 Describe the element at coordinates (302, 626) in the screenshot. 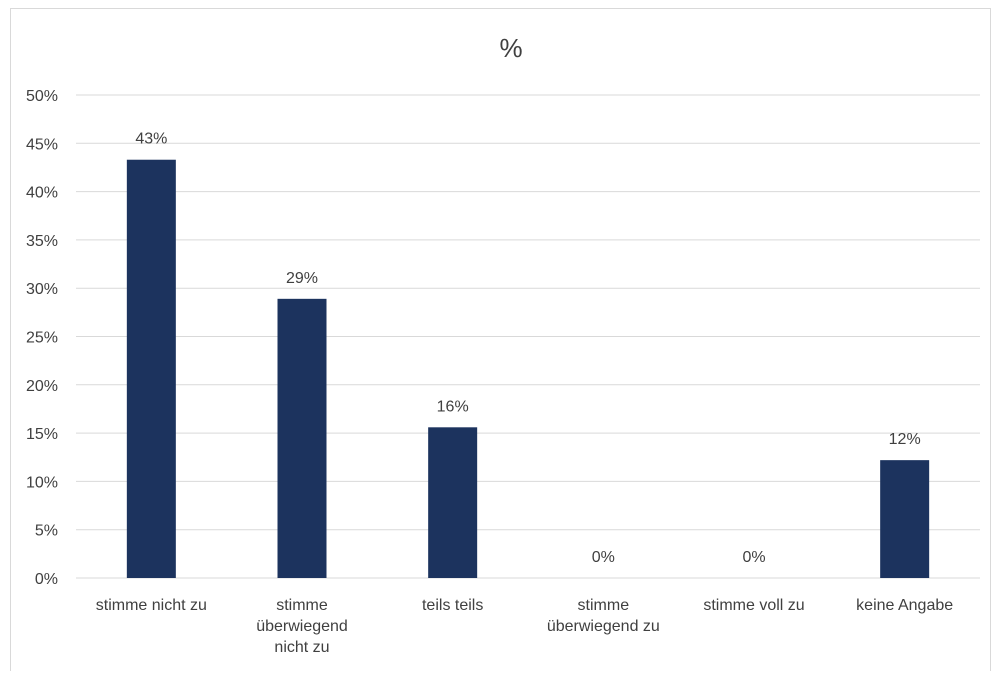

I see `category-label: stimme überwiegend nicht zu` at that location.